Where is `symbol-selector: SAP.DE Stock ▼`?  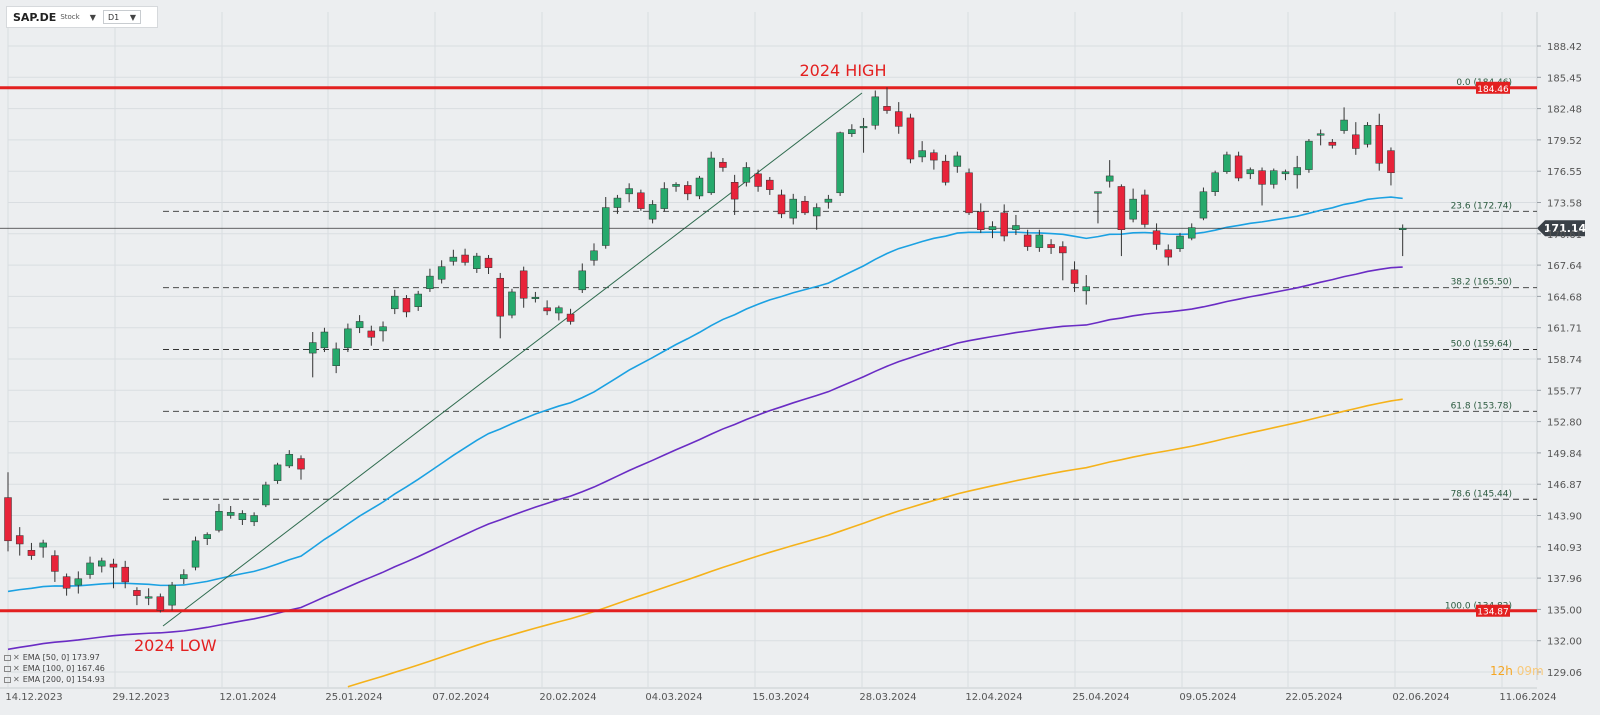
symbol-selector: SAP.DE Stock ▼ is located at coordinates (55, 17).